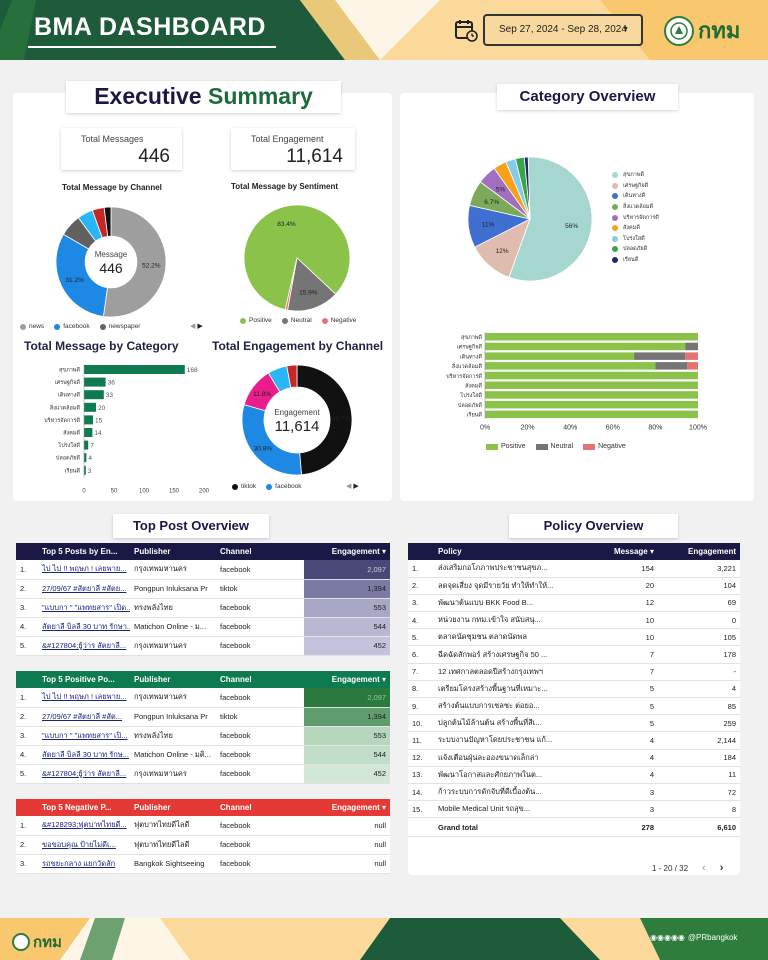 The height and width of the screenshot is (960, 768). Describe the element at coordinates (667, 937) in the screenshot. I see `social-icons: ◉◉◉◉◉` at that location.